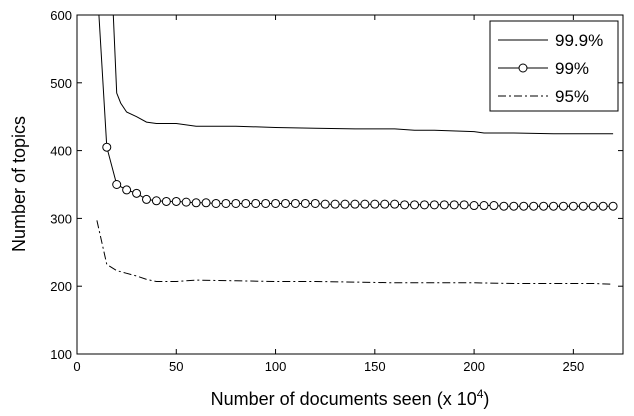 The height and width of the screenshot is (416, 634). Describe the element at coordinates (61, 218) in the screenshot. I see `y-tick-label: 300` at that location.